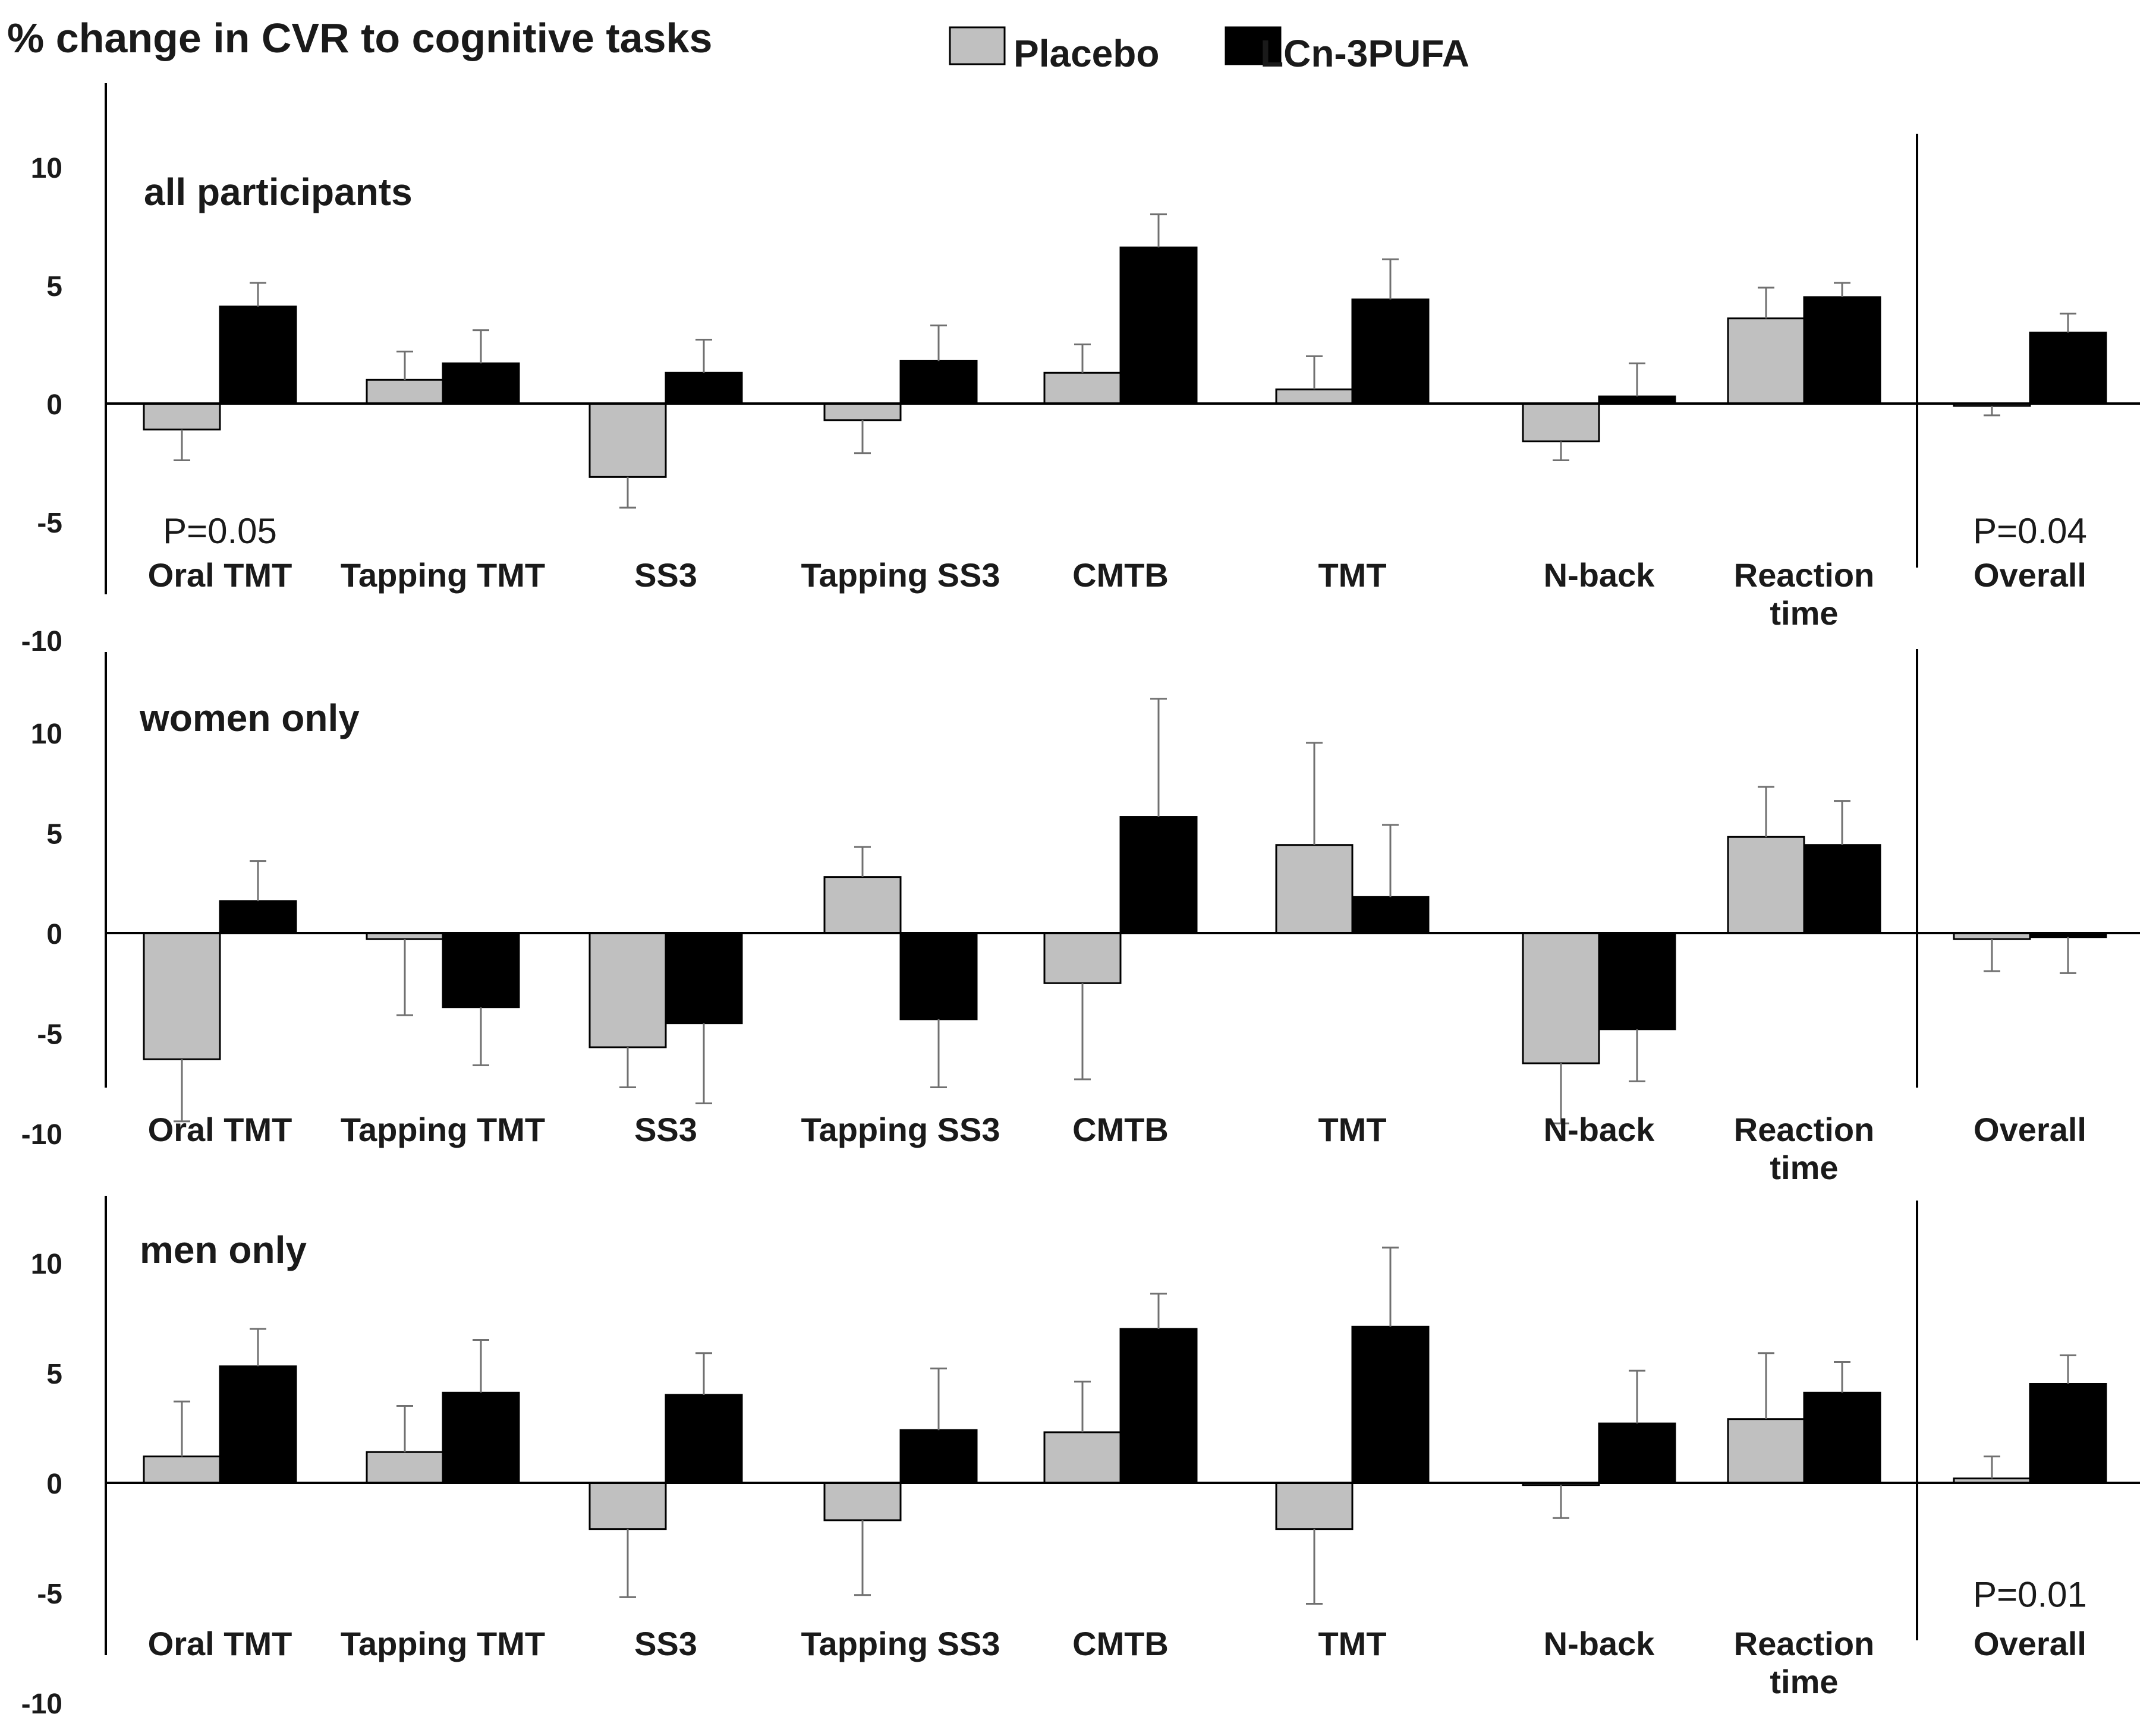 This screenshot has height=1717, width=2156. I want to click on p-value-annotation: P=0.04, so click(2030, 531).